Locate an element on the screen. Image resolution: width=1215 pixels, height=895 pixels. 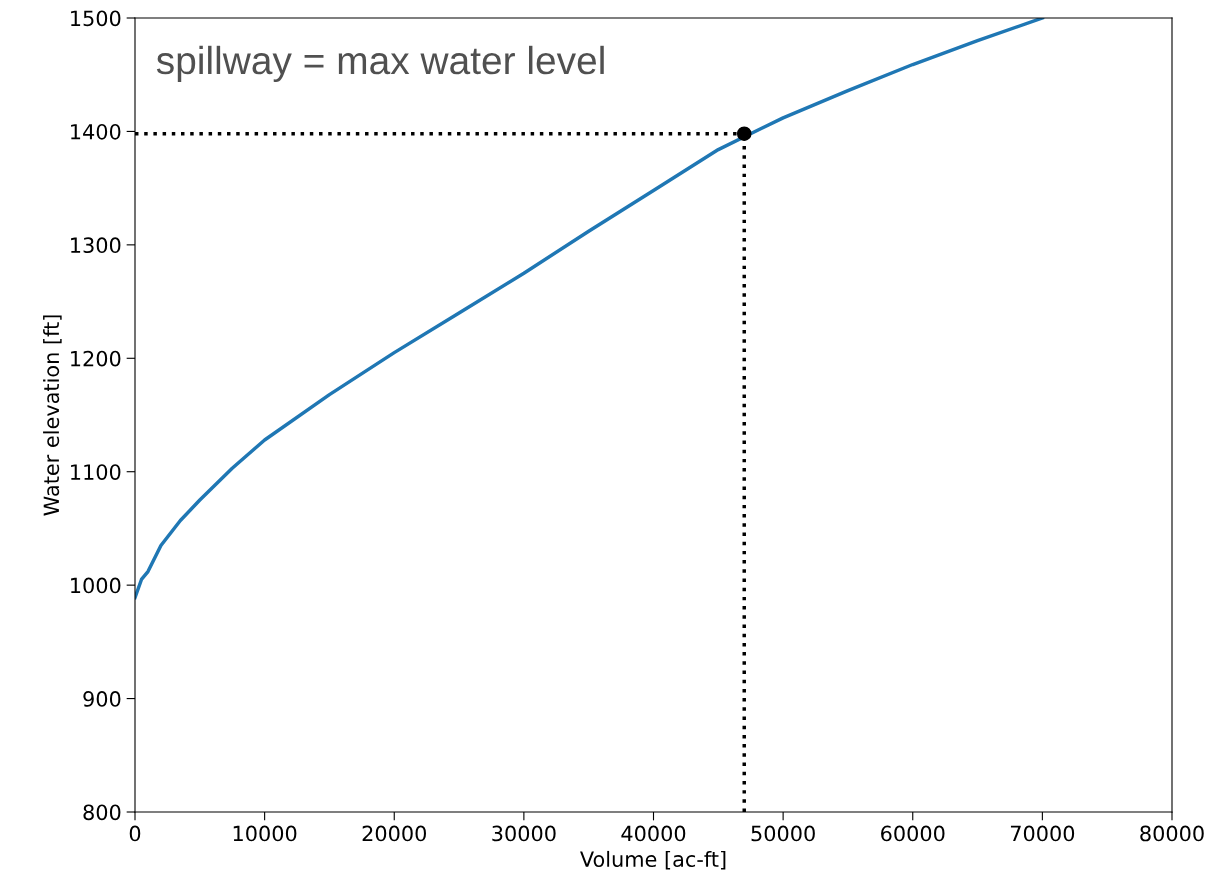
y-tick-label: 1400 is located at coordinates (96, 131).